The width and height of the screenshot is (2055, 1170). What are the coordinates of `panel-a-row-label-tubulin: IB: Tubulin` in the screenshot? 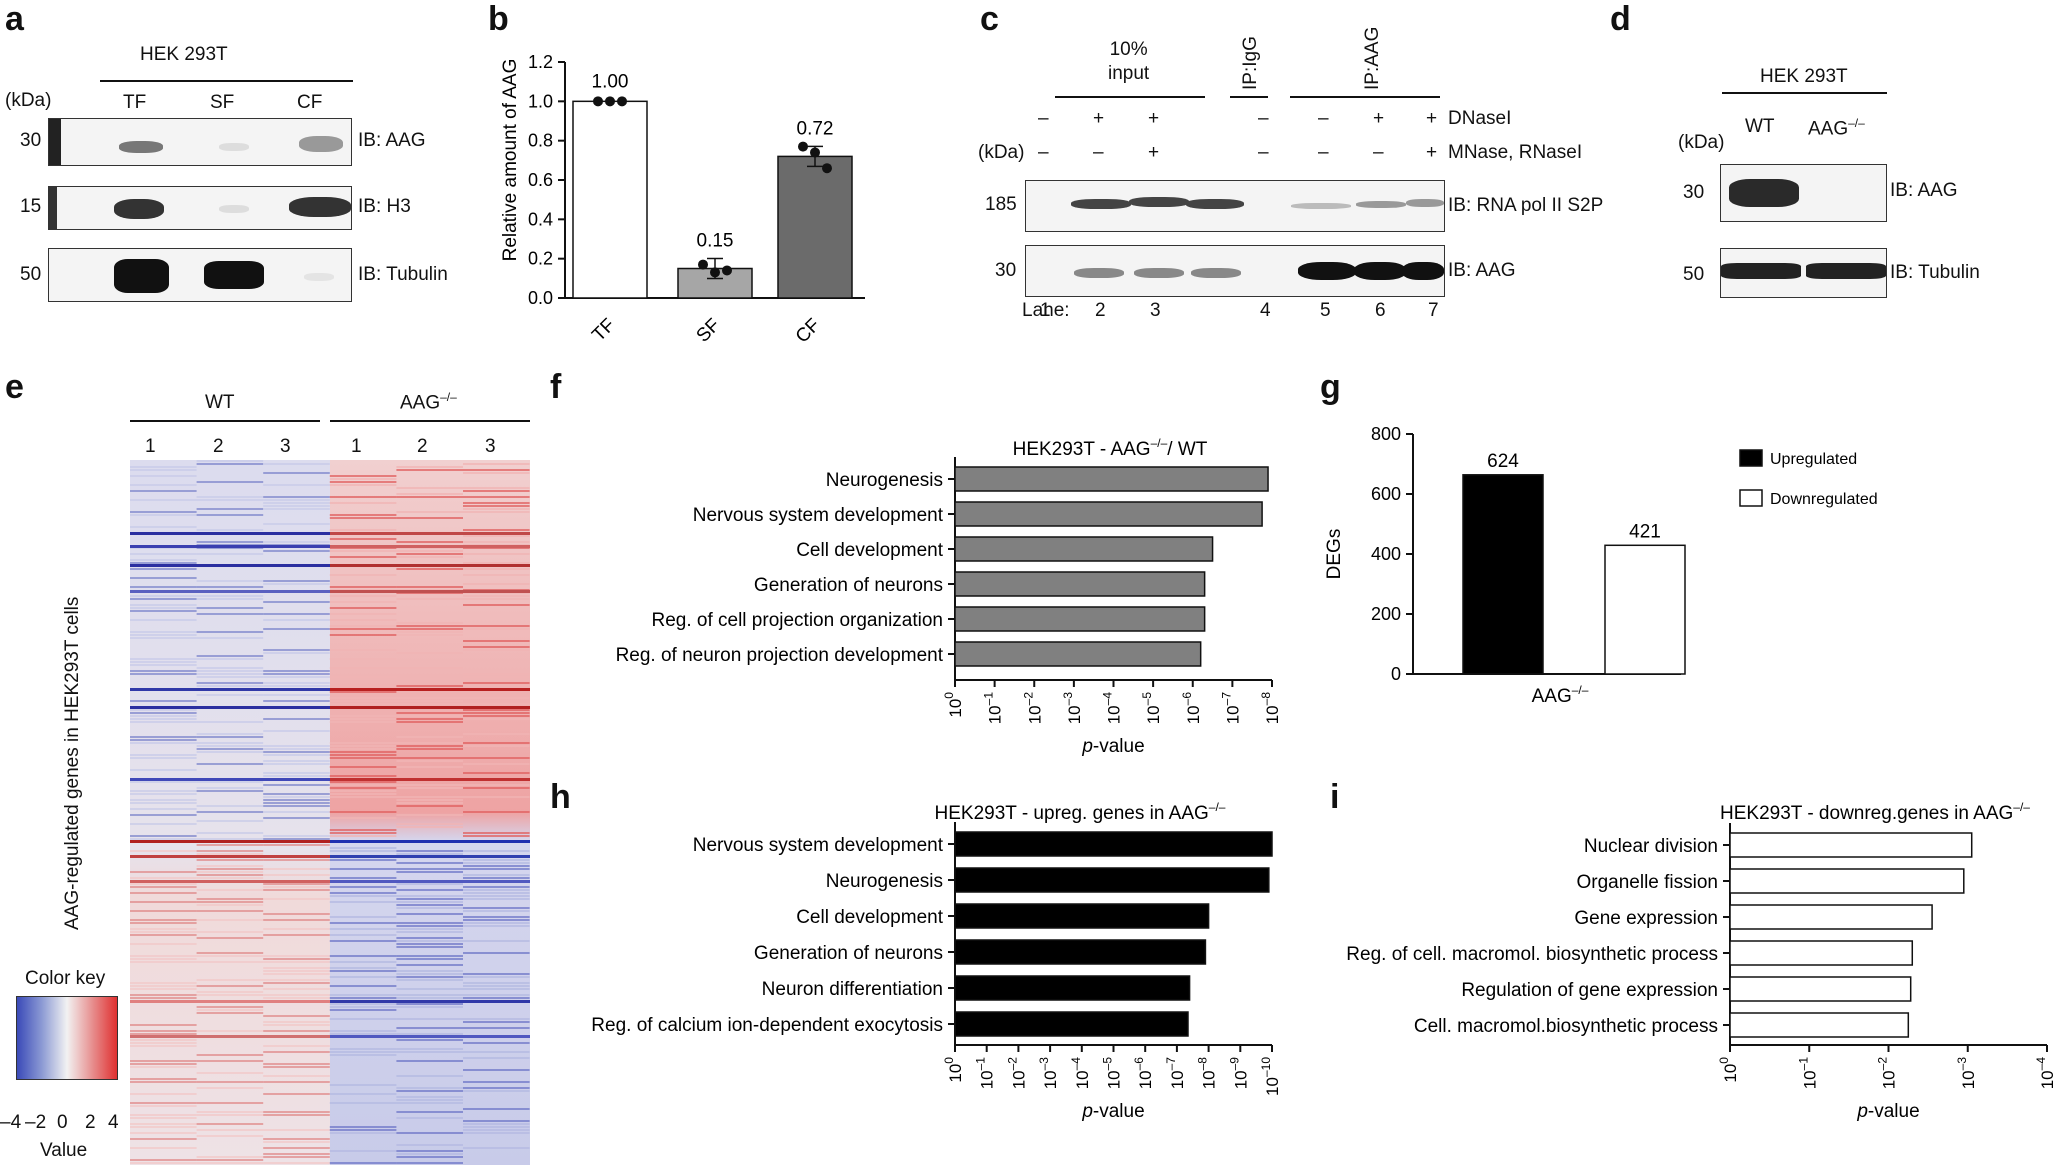 It's located at (403, 274).